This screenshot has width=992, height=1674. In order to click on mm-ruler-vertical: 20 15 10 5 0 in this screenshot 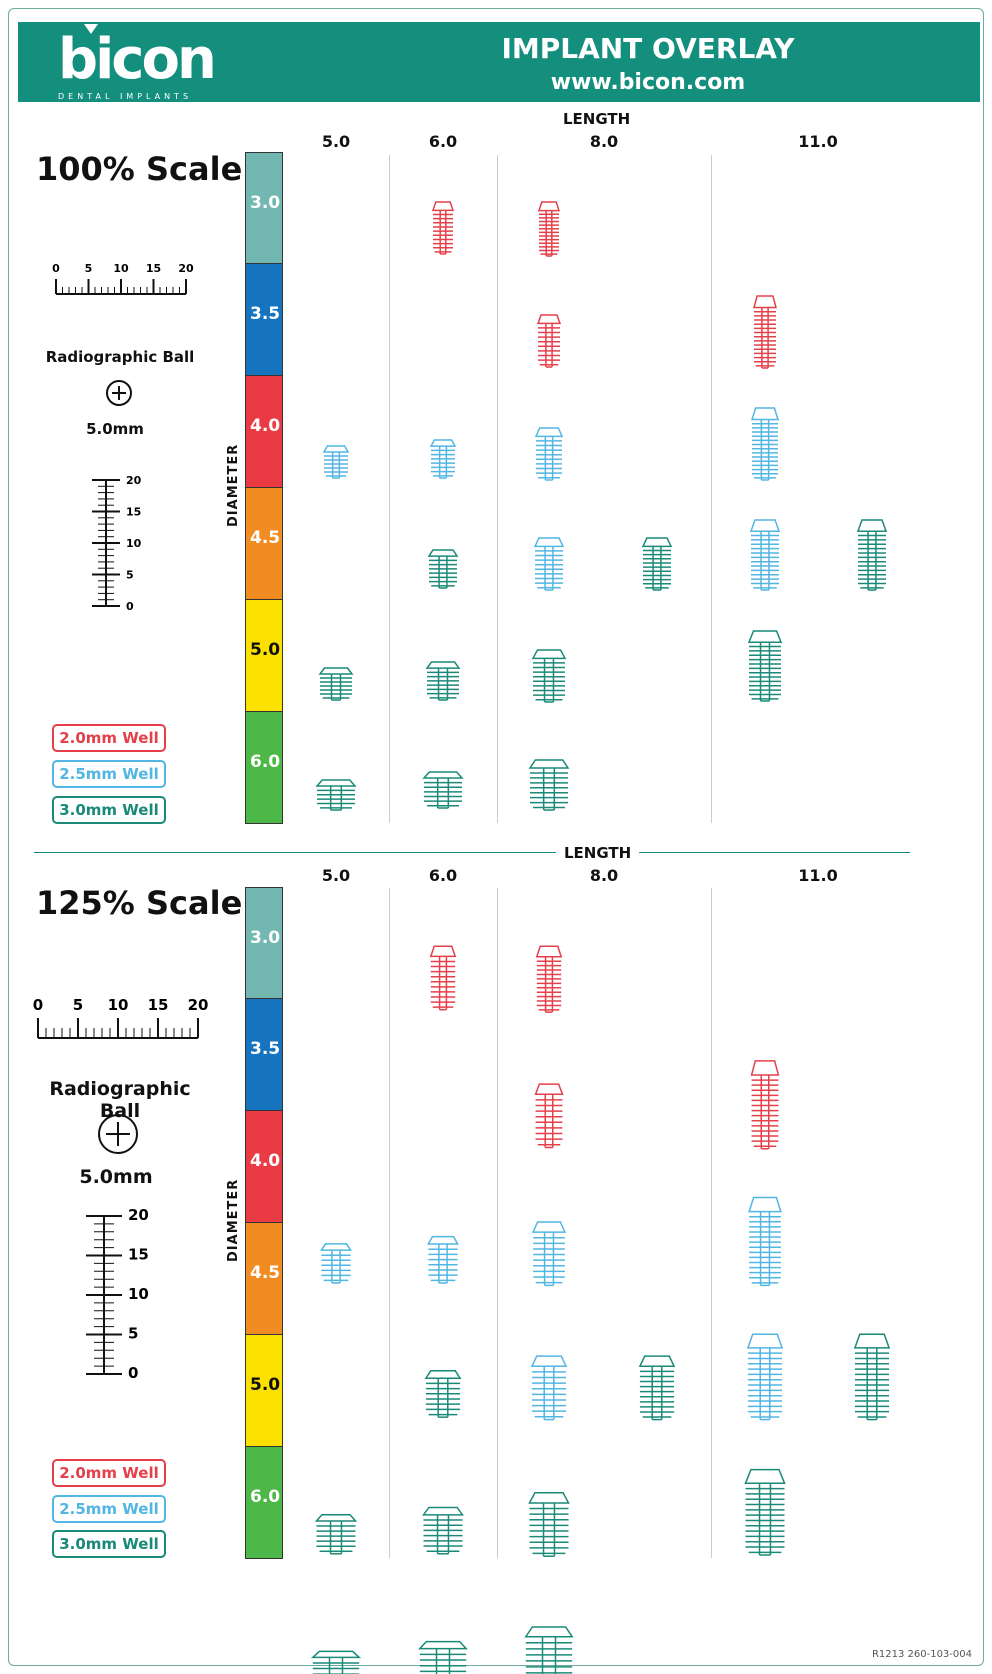, I will do `click(117, 543)`.